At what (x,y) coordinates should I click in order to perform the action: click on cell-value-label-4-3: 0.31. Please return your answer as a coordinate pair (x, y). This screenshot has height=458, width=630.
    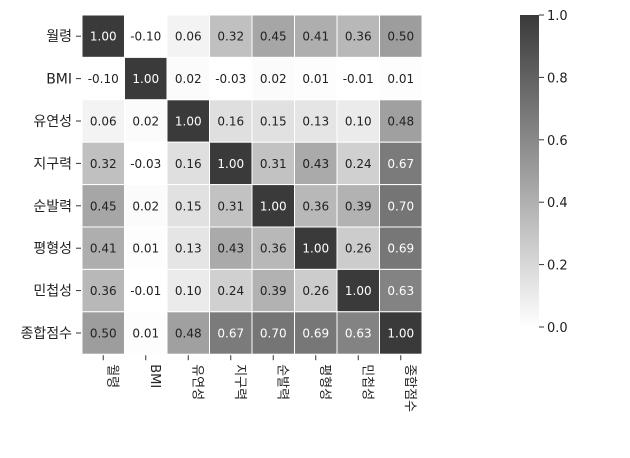
    Looking at the image, I should click on (230, 206).